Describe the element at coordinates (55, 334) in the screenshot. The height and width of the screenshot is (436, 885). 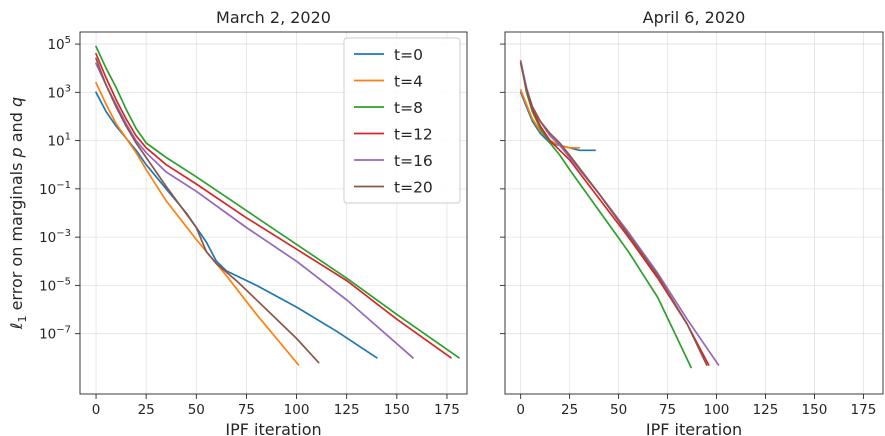
I see `y-tick-label: 10⁻⁷` at that location.